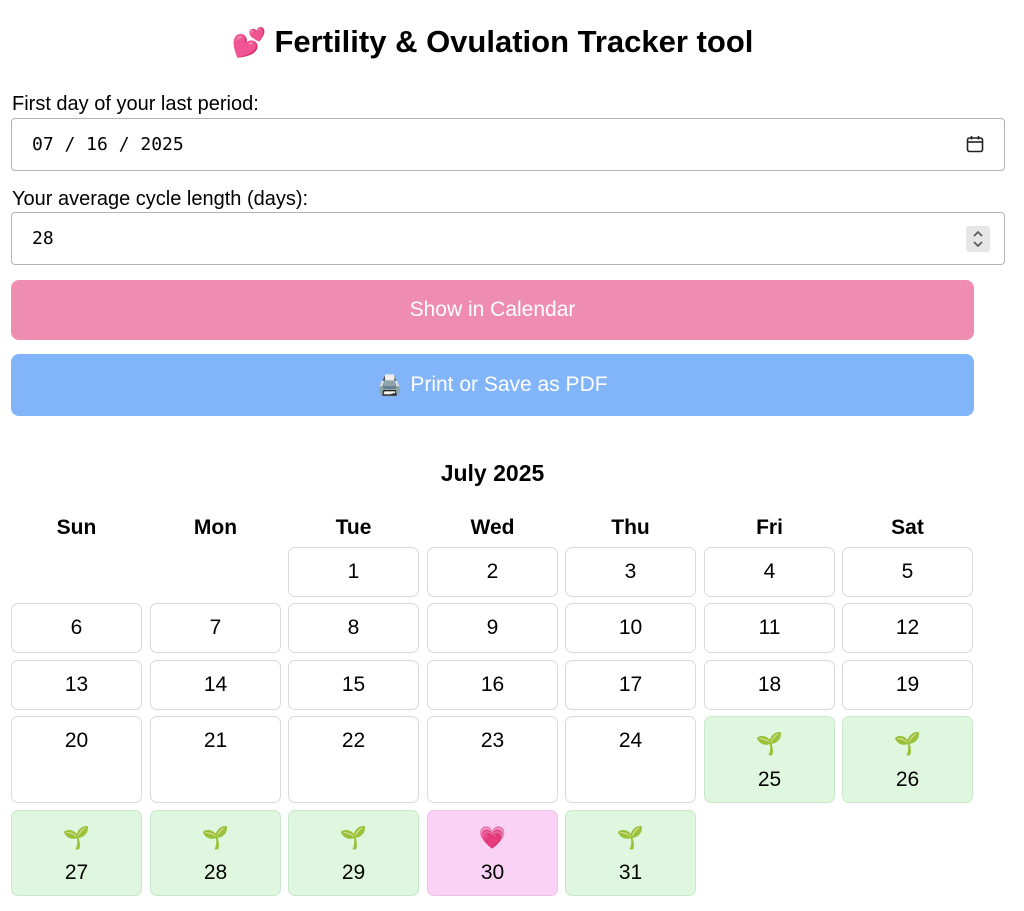 The image size is (1024, 911). What do you see at coordinates (76, 740) in the screenshot?
I see `calendar-day-number: 20` at bounding box center [76, 740].